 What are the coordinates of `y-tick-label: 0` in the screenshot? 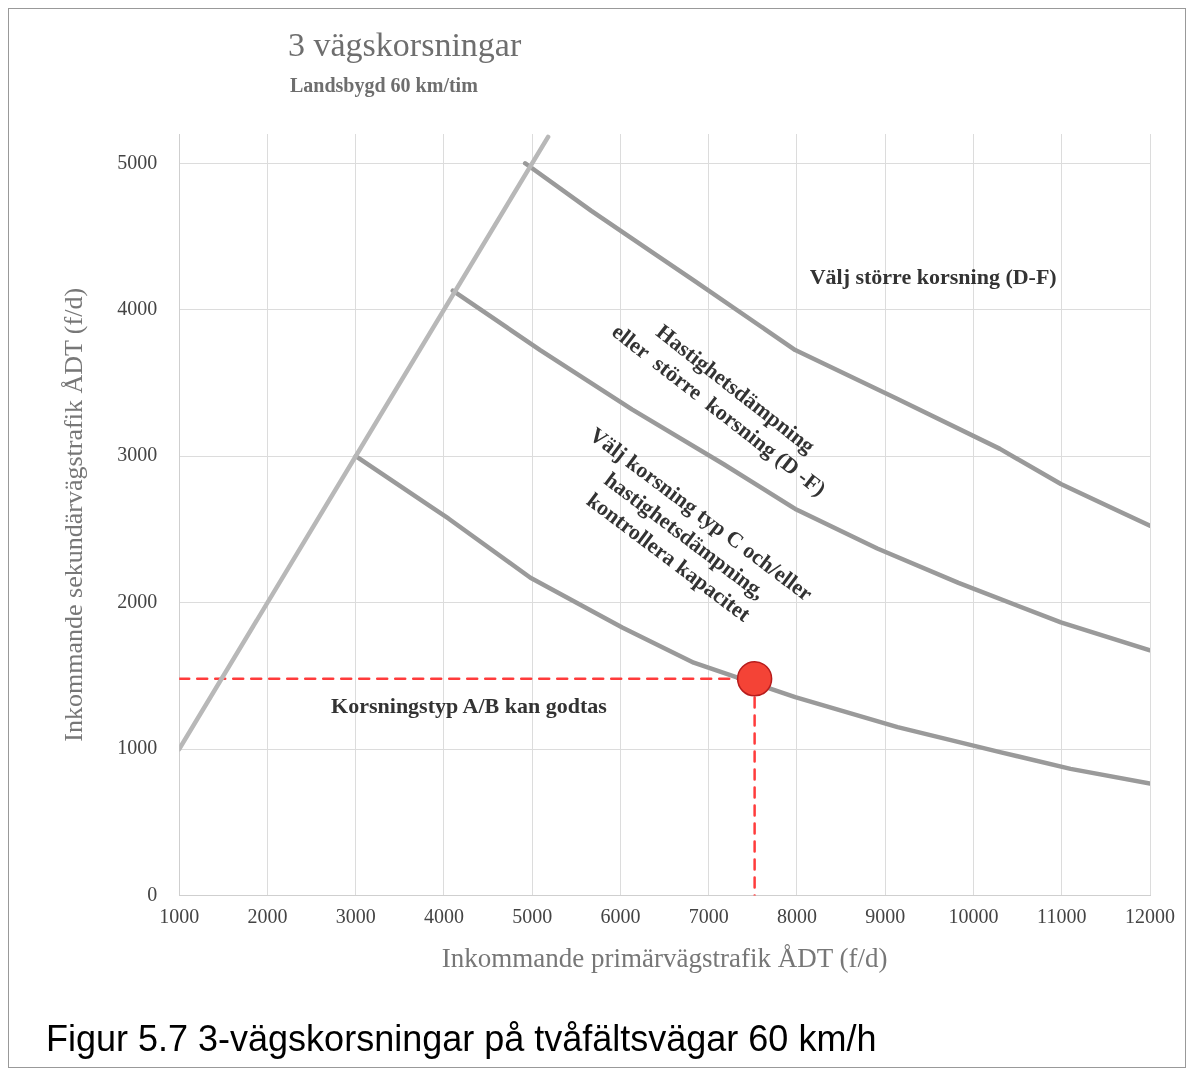 It's located at (152, 893).